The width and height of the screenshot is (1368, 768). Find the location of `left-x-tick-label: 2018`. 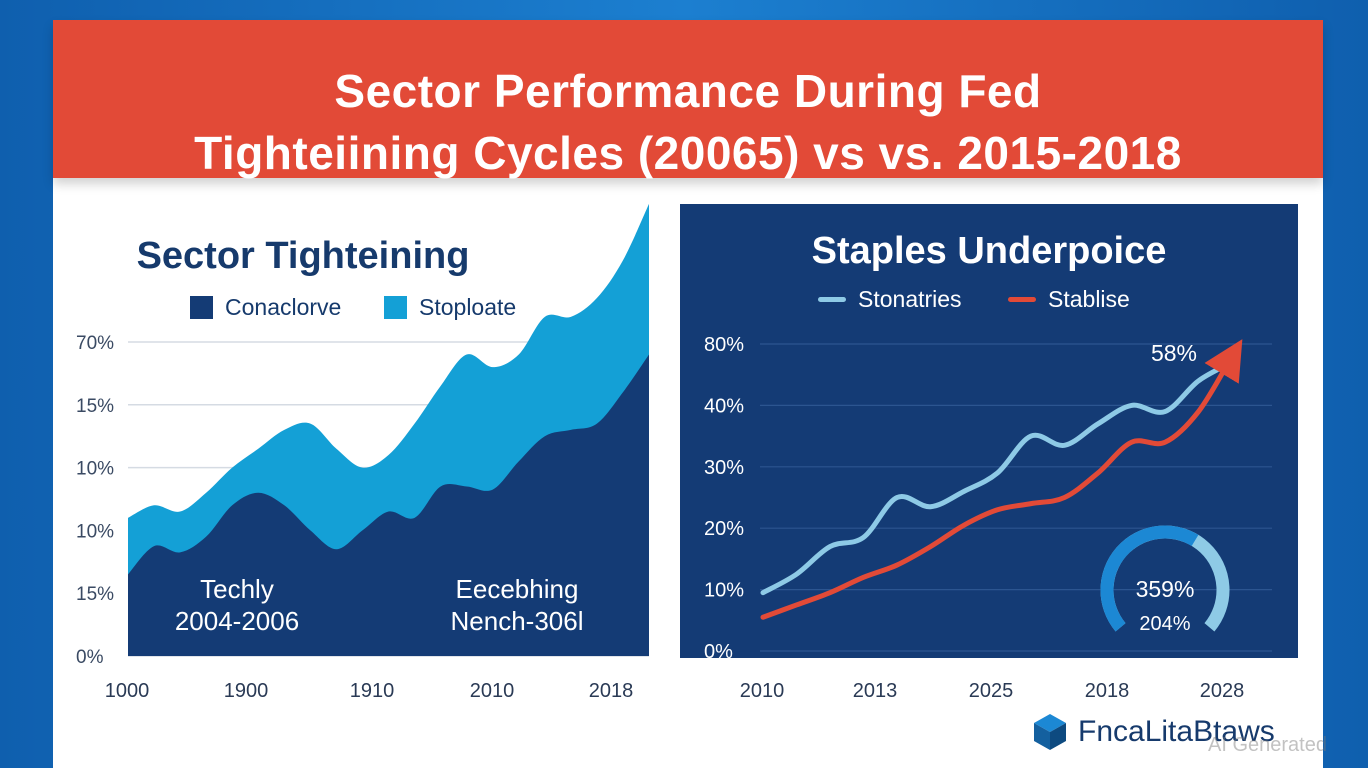

left-x-tick-label: 2018 is located at coordinates (611, 691).